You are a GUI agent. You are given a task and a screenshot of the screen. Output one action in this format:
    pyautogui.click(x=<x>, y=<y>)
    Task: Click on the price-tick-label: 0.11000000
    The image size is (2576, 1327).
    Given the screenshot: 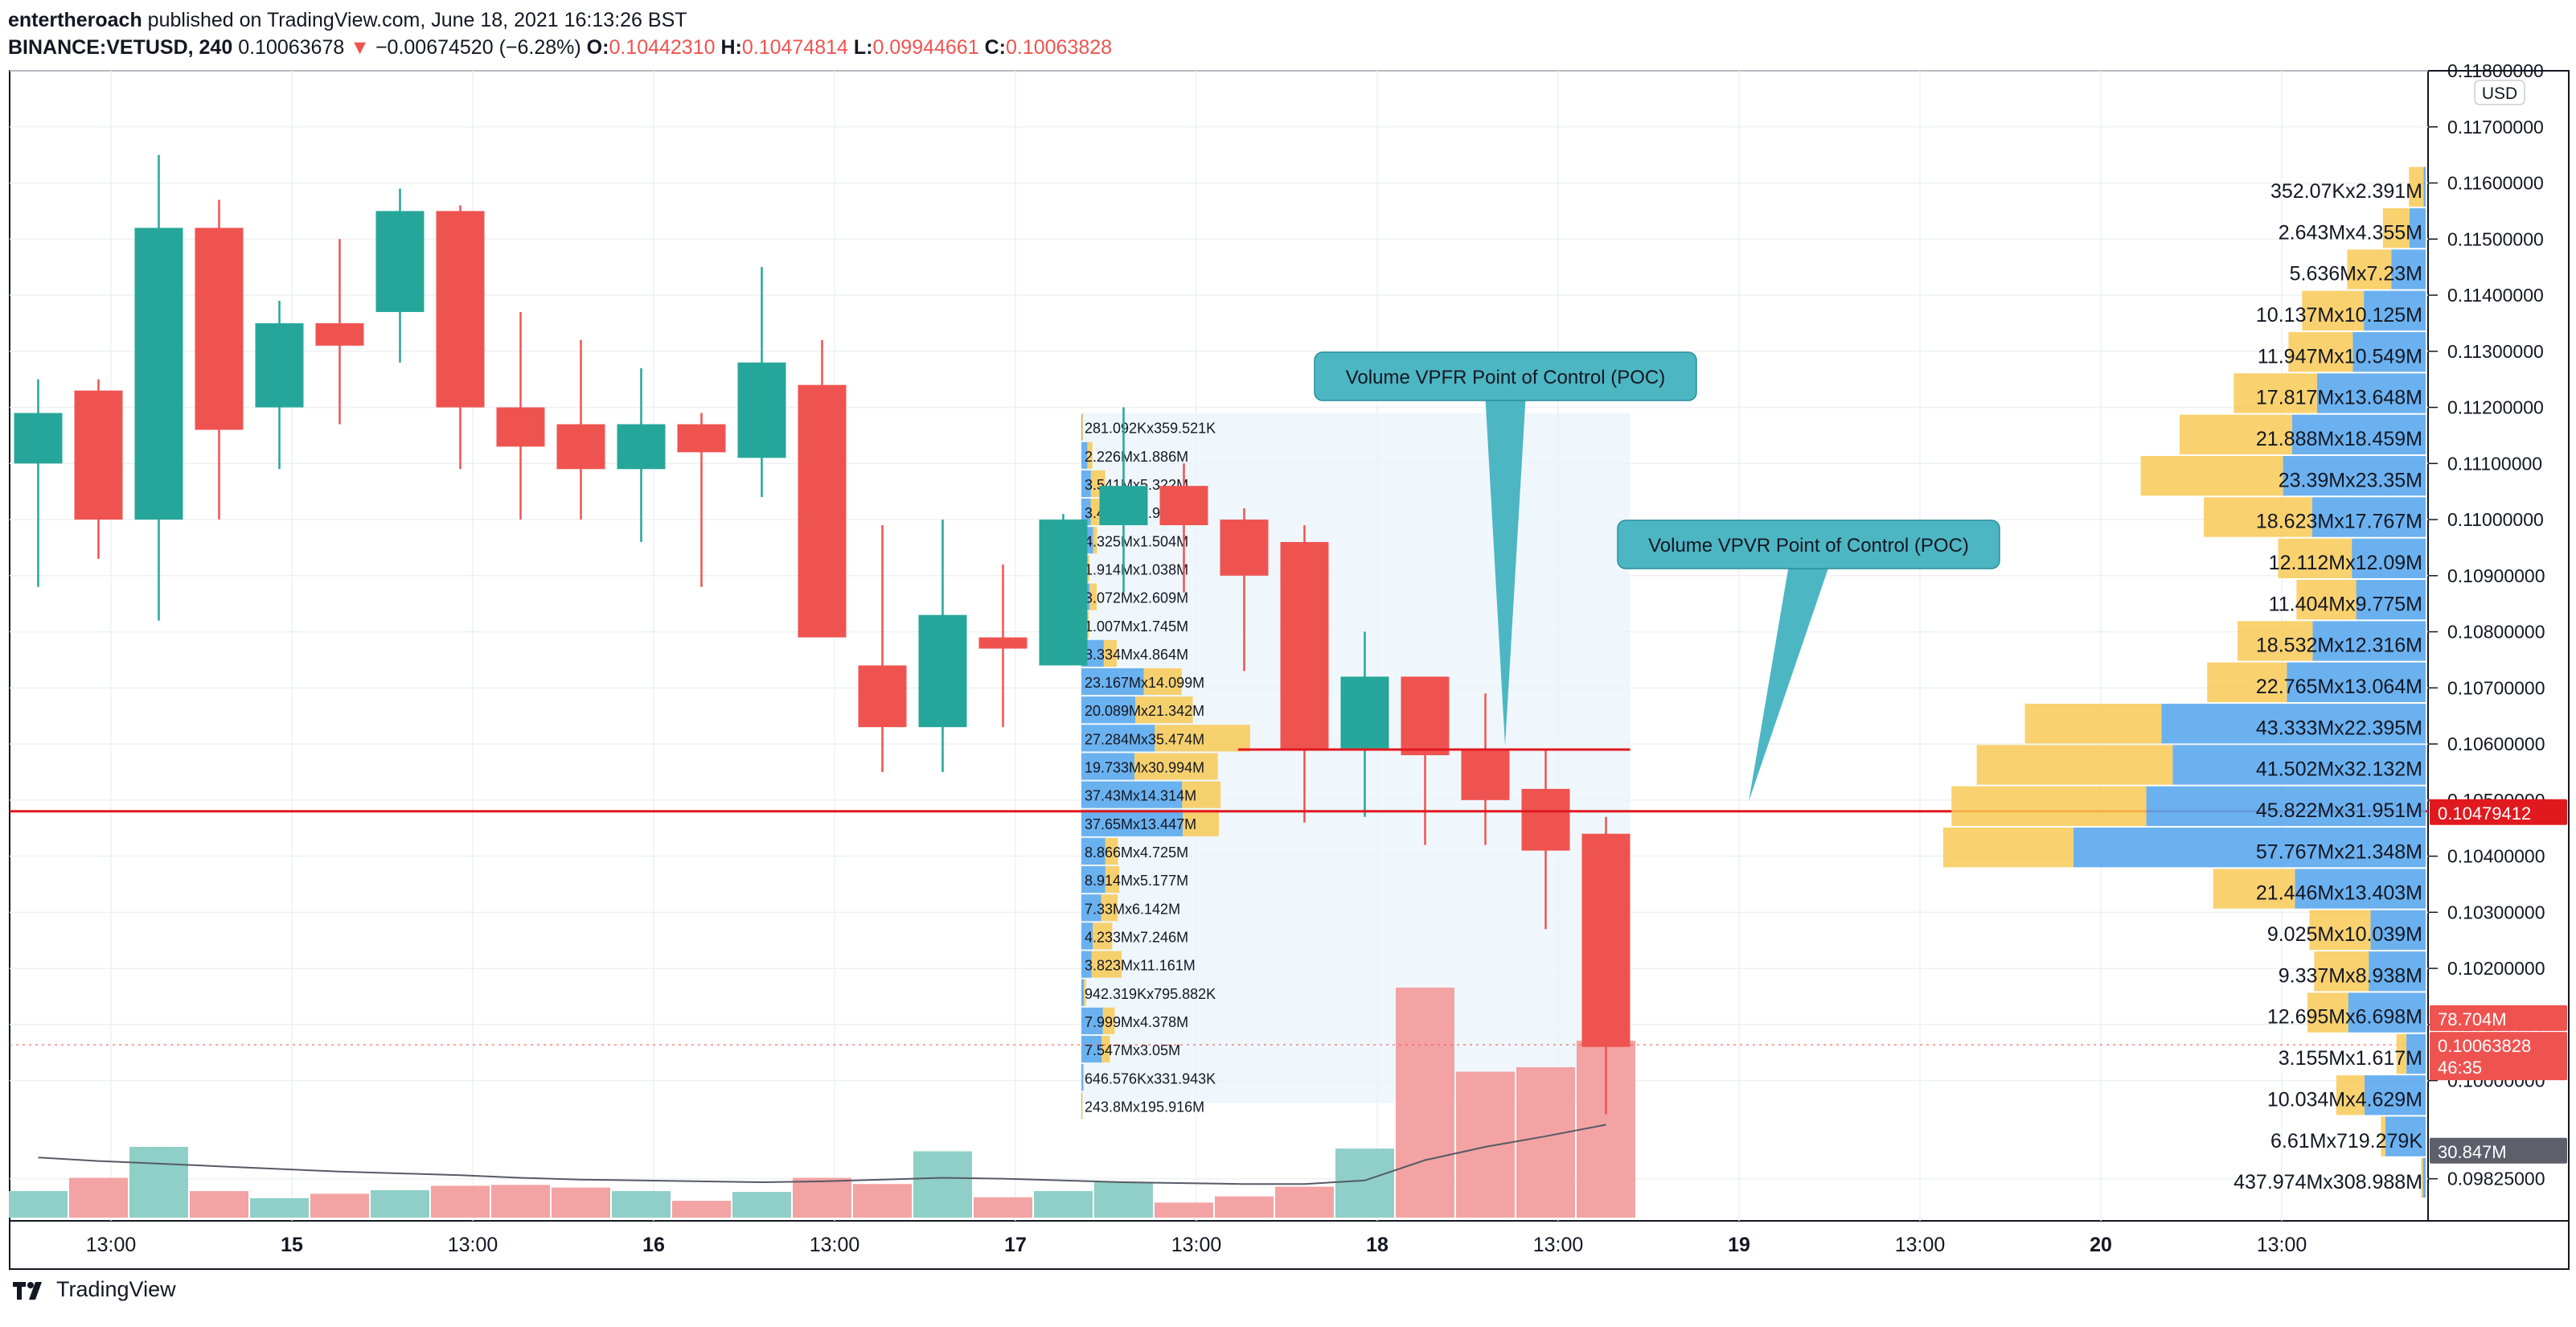 What is the action you would take?
    pyautogui.click(x=2496, y=519)
    